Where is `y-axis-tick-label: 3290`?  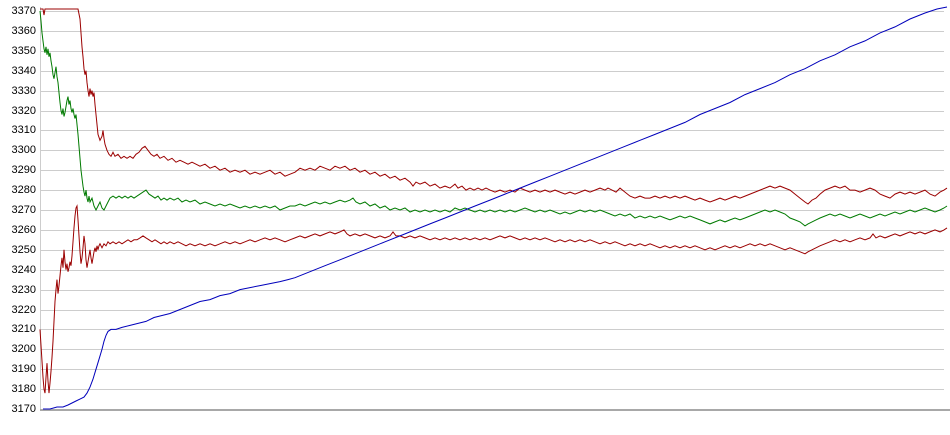 y-axis-tick-label: 3290 is located at coordinates (23, 170).